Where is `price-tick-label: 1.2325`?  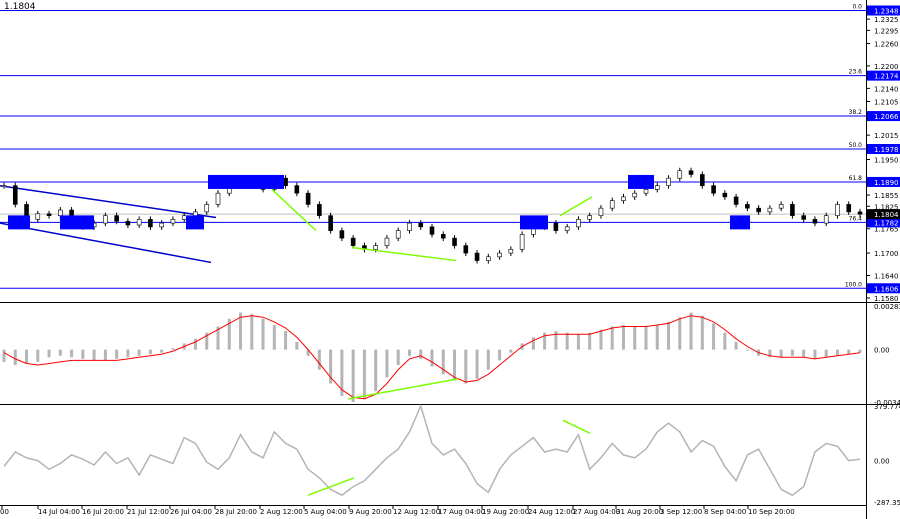 price-tick-label: 1.2325 is located at coordinates (886, 20).